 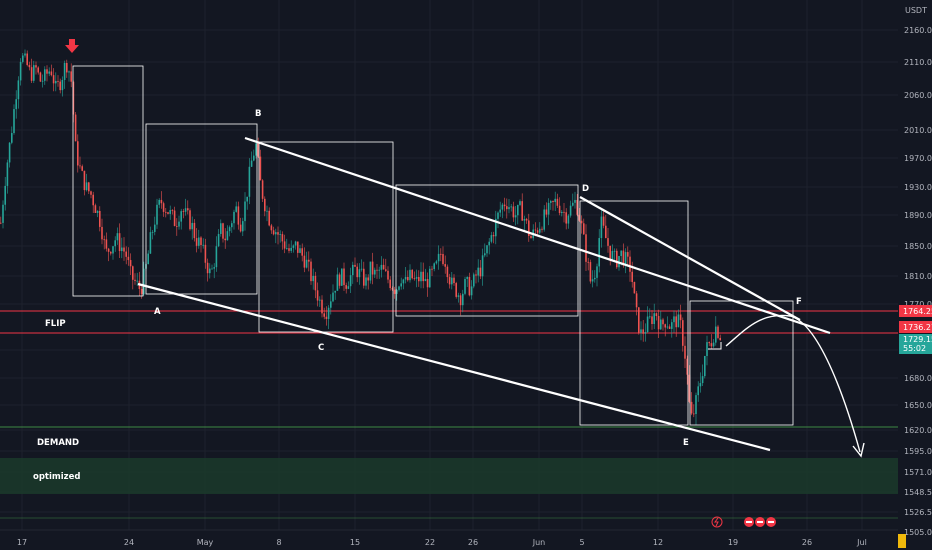 I want to click on axis-settings-icon, so click(x=902, y=541).